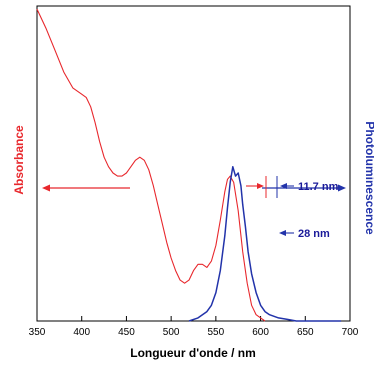 Image resolution: width=374 pixels, height=367 pixels. I want to click on x-tick-label: 450, so click(126, 332).